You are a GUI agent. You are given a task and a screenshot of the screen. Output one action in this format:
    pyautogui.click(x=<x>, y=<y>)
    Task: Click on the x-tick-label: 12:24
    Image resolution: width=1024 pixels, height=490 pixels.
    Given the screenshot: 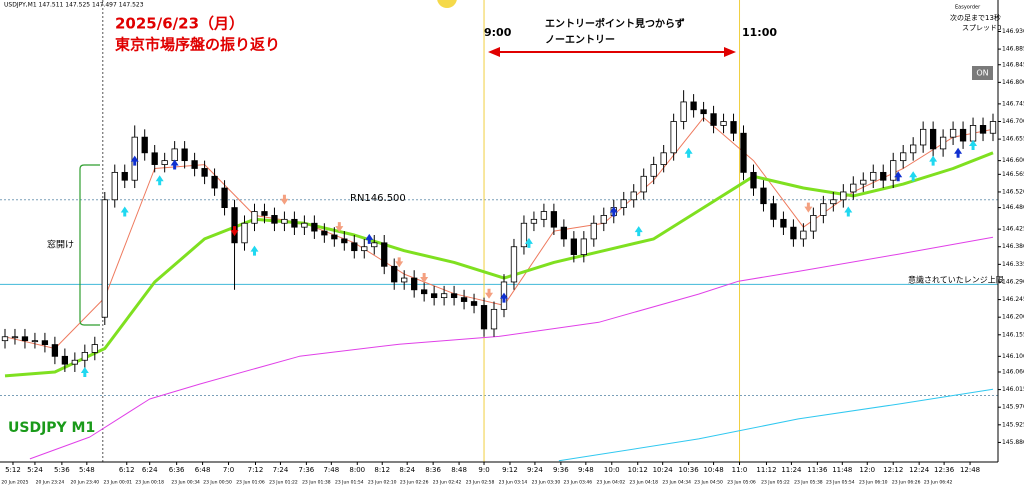 What is the action you would take?
    pyautogui.click(x=919, y=470)
    